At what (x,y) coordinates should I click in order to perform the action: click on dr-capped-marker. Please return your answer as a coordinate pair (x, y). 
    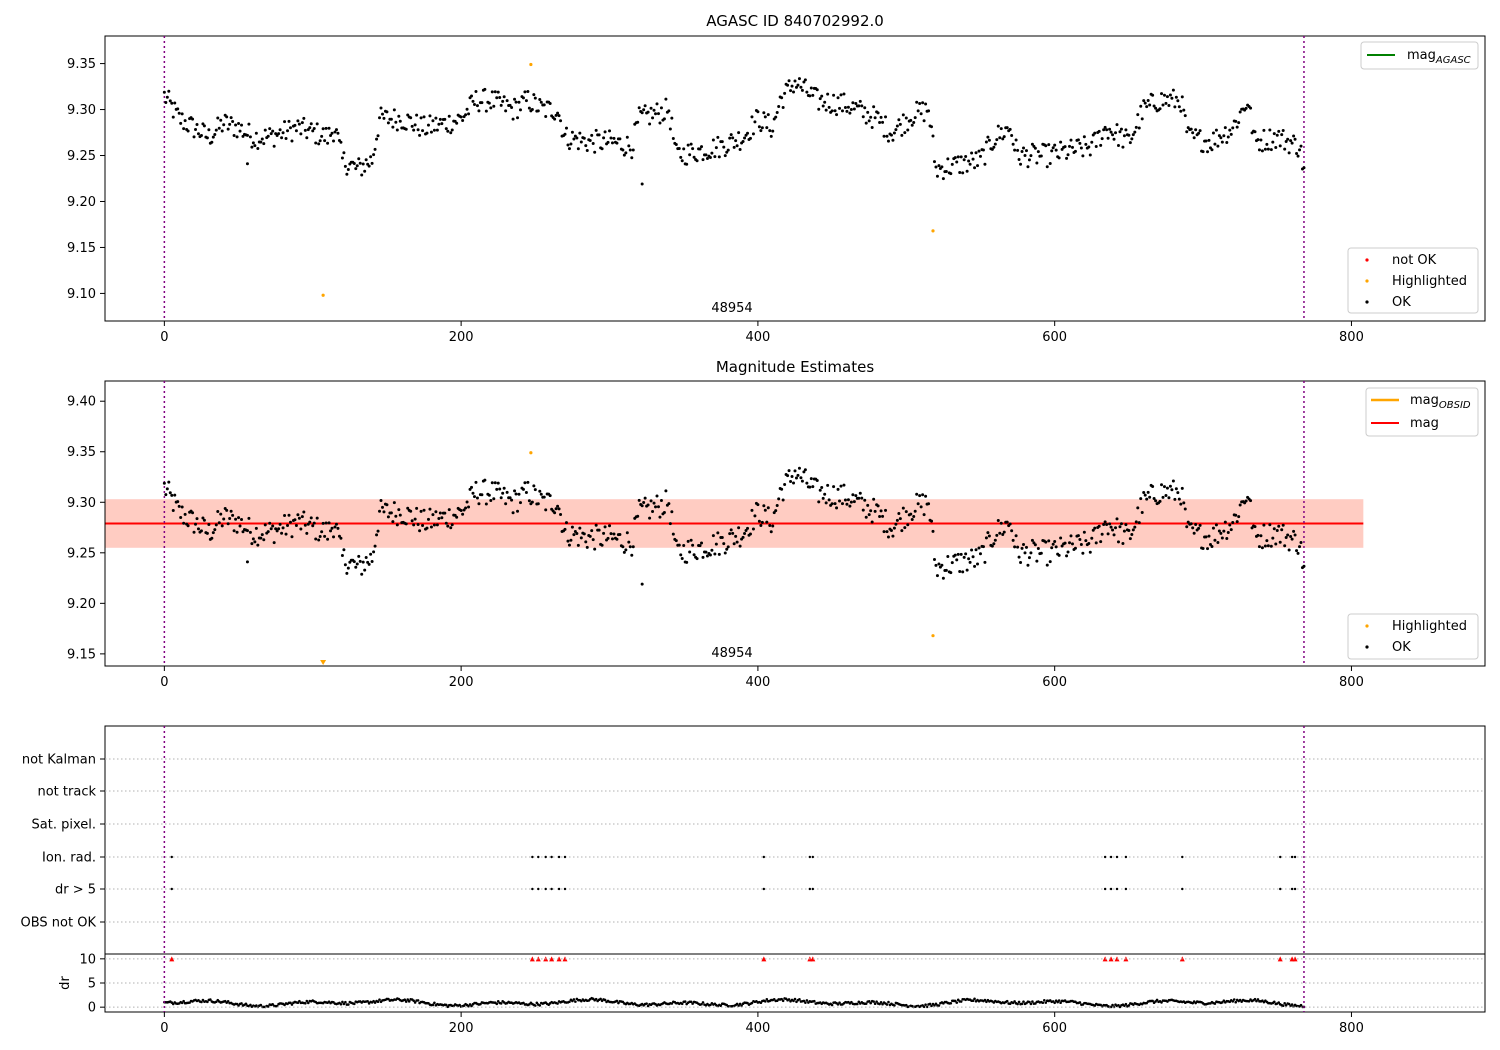
    Looking at the image, I should click on (172, 959).